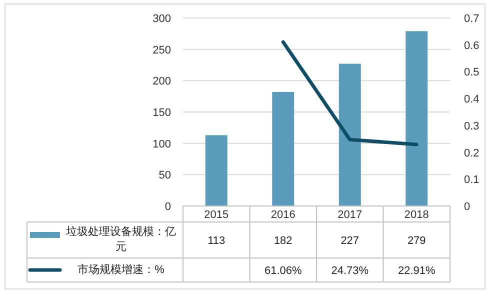 The height and width of the screenshot is (294, 490). Describe the element at coordinates (350, 271) in the screenshot. I see `data-label: 24.73%` at that location.